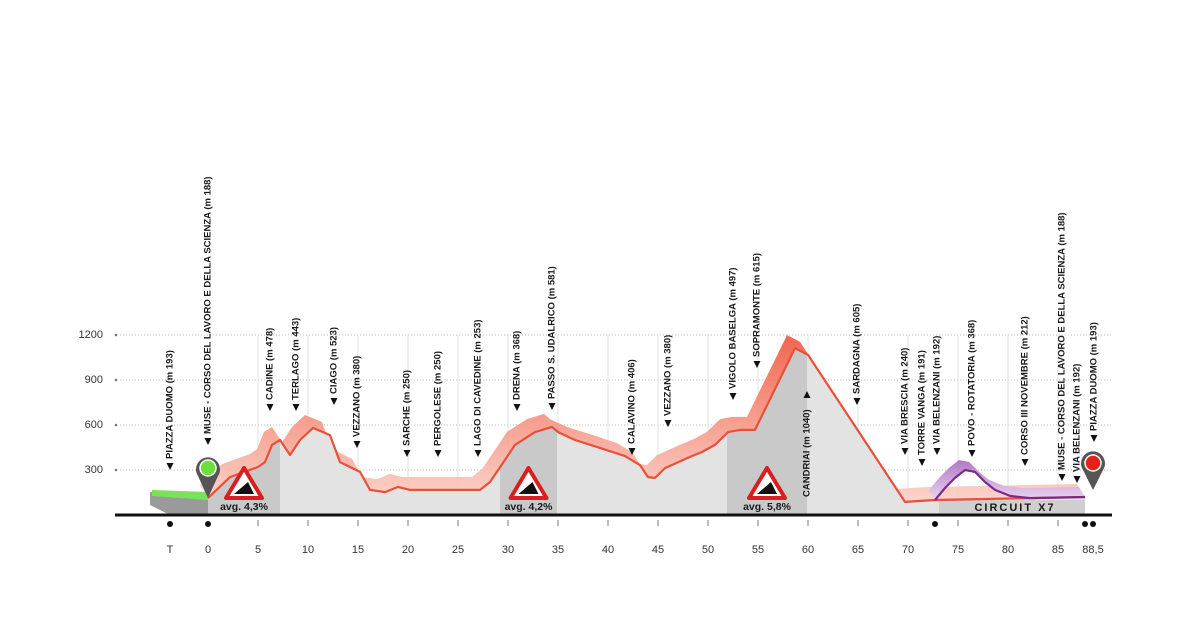  Describe the element at coordinates (529, 507) in the screenshot. I see `climb-label: avg. 4,2%` at that location.